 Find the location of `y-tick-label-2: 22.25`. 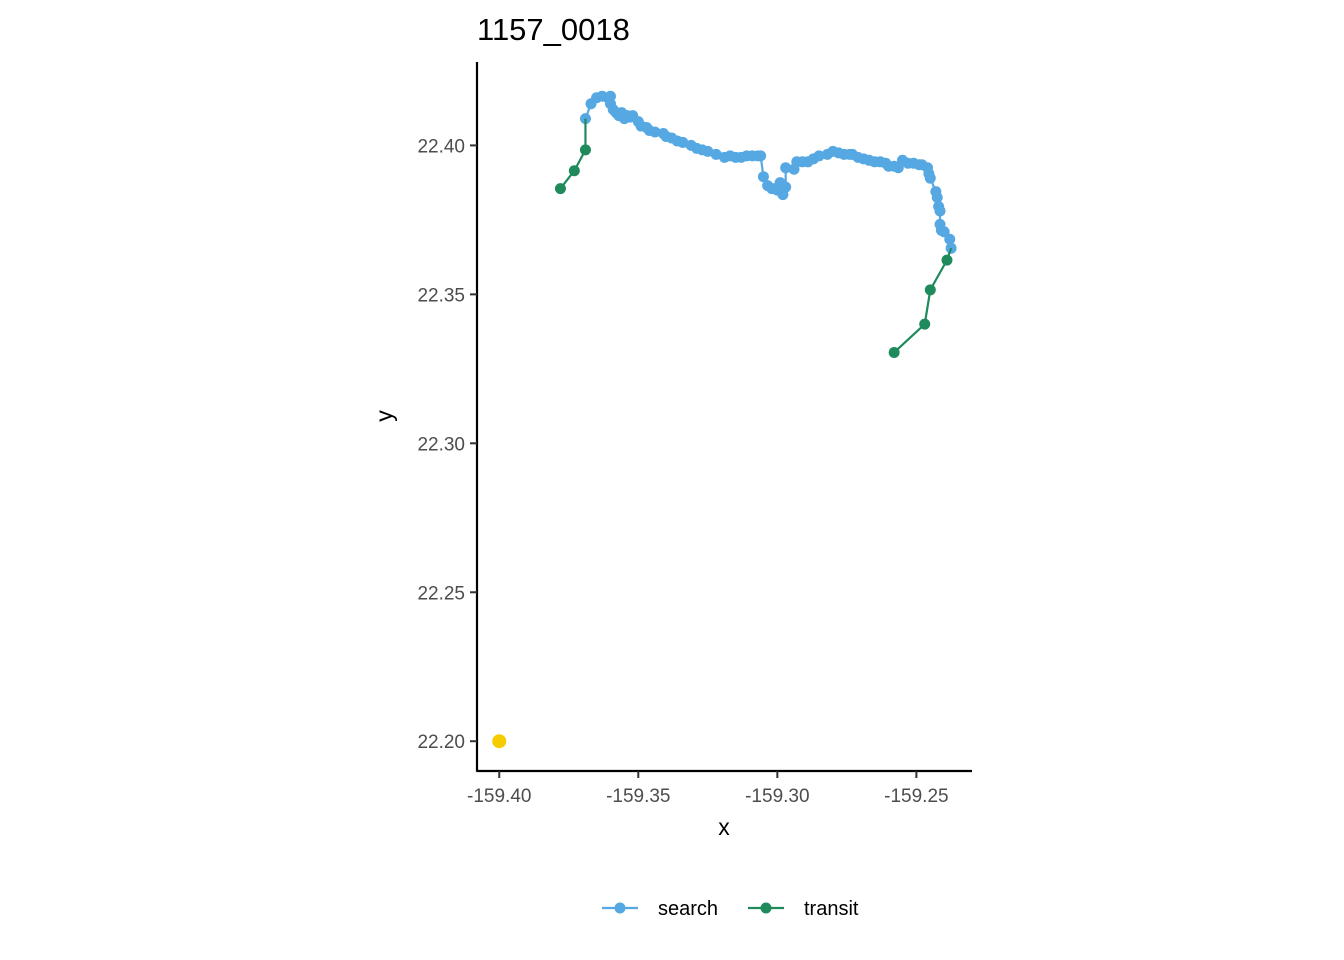

y-tick-label-2: 22.25 is located at coordinates (441, 593).